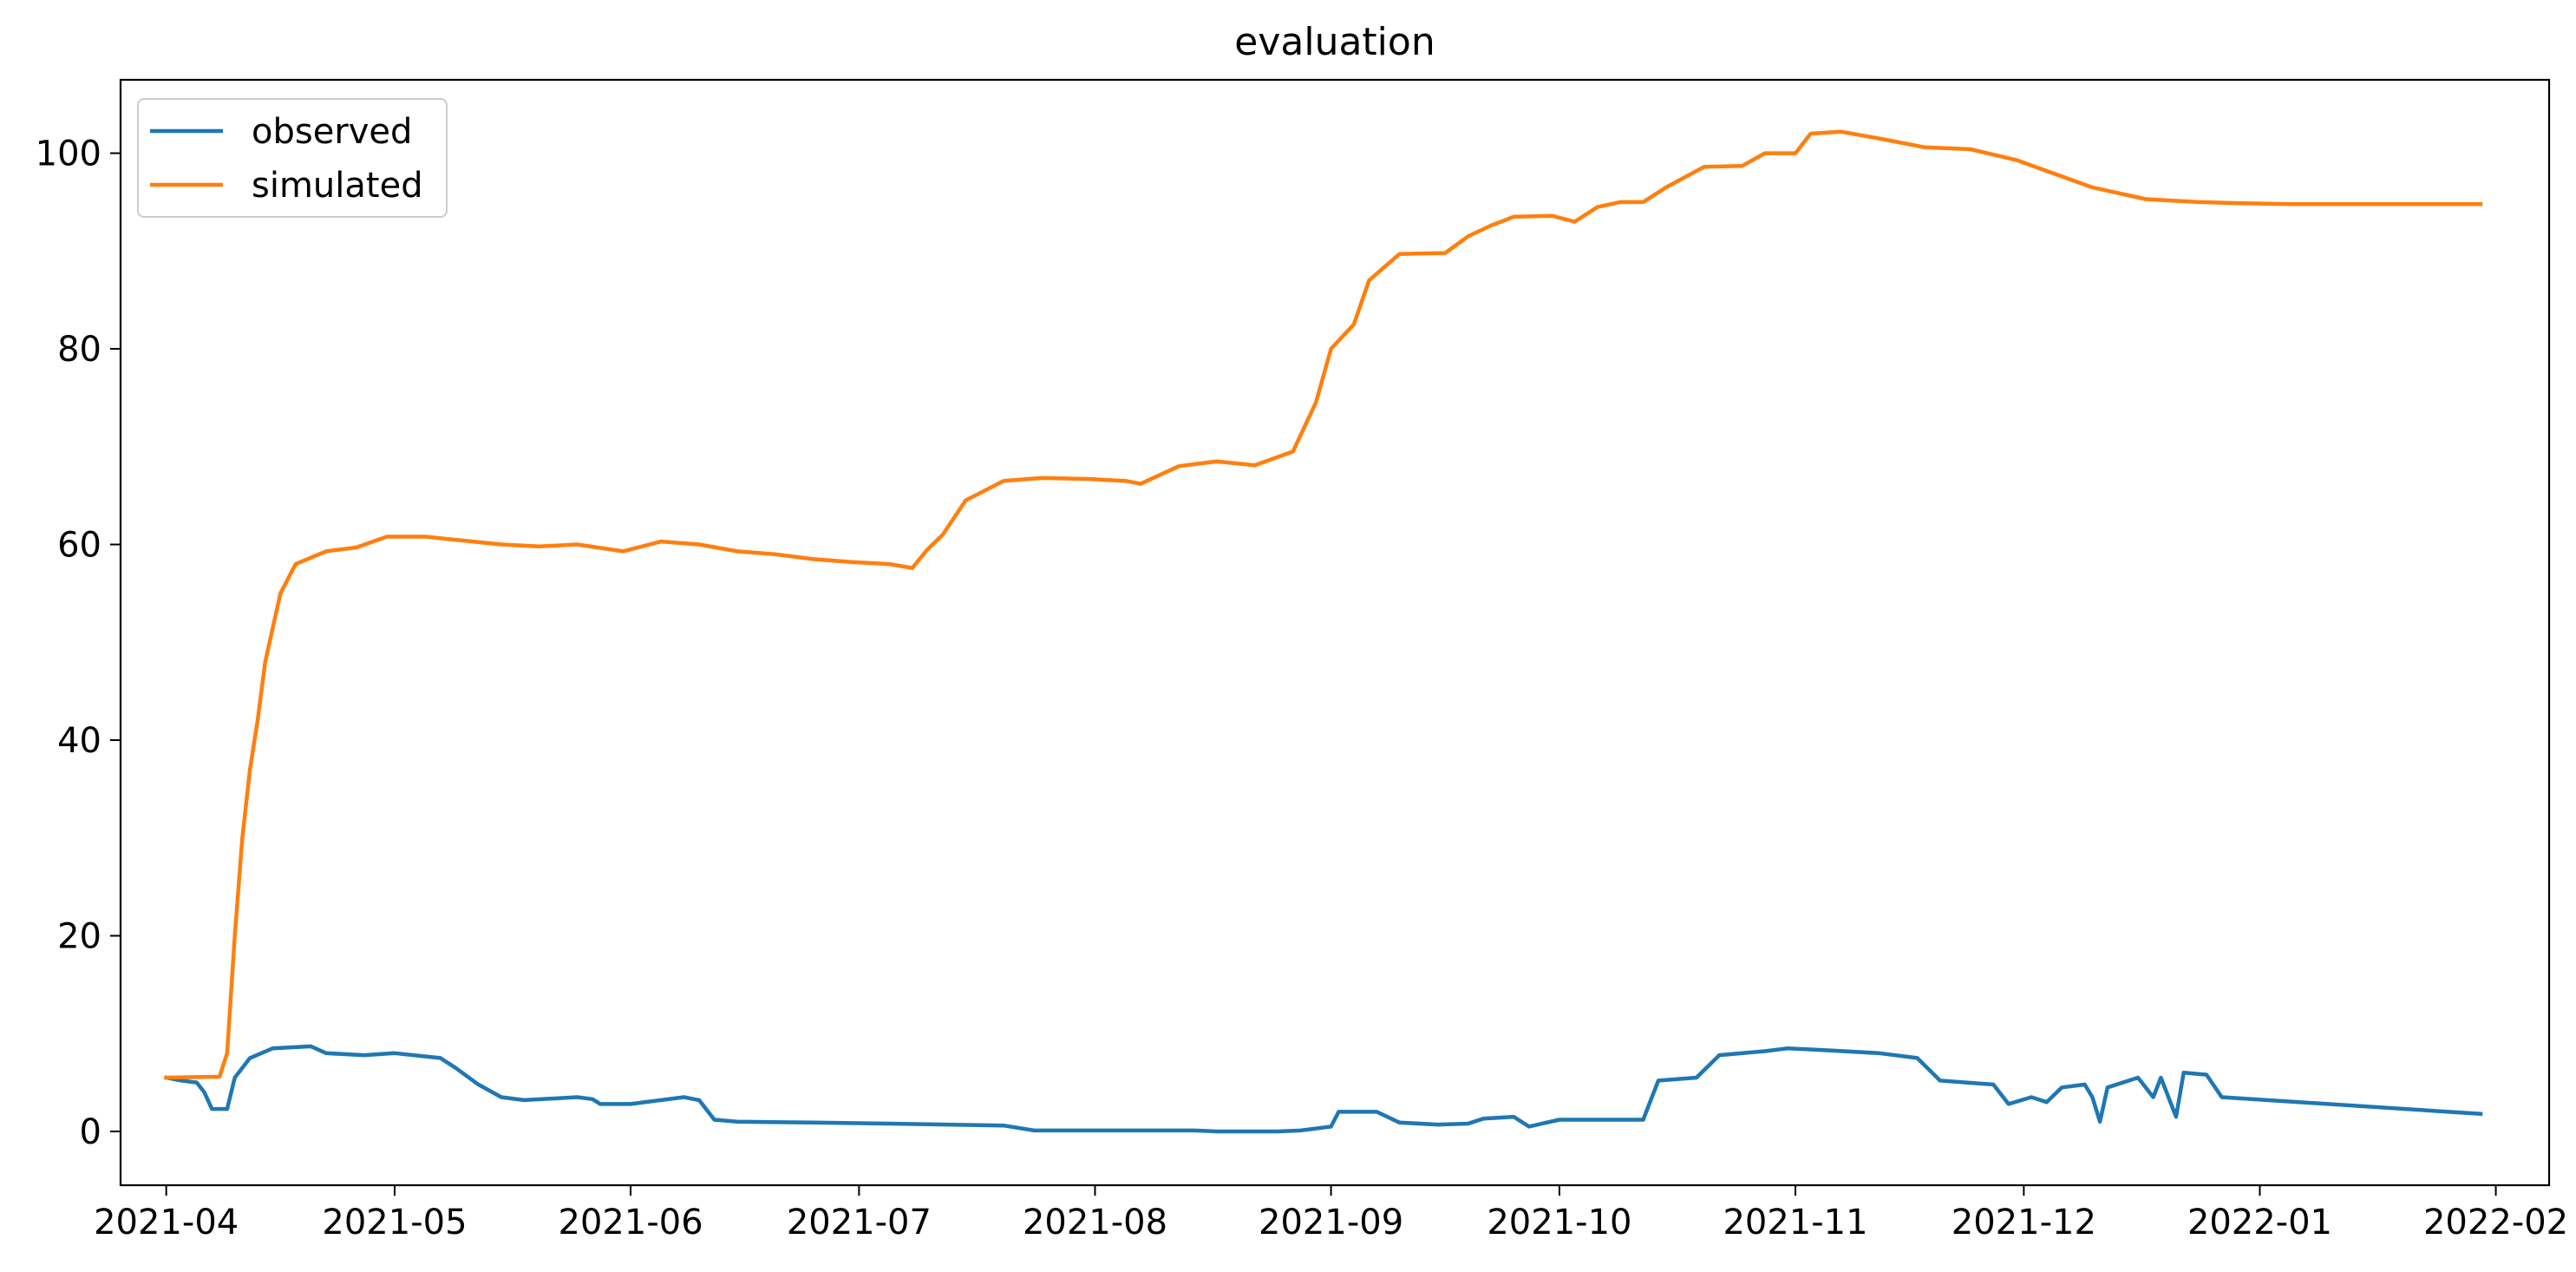 The image size is (2576, 1272). I want to click on x-tick-label: 2021-08, so click(1095, 1222).